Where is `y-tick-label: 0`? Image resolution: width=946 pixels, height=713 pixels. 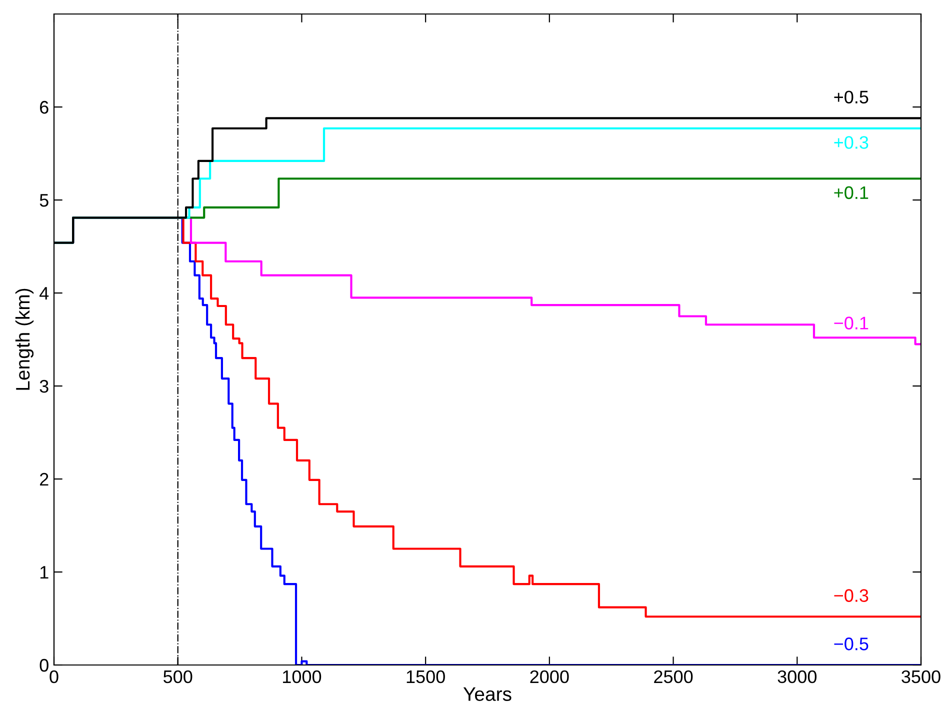
y-tick-label: 0 is located at coordinates (44, 665).